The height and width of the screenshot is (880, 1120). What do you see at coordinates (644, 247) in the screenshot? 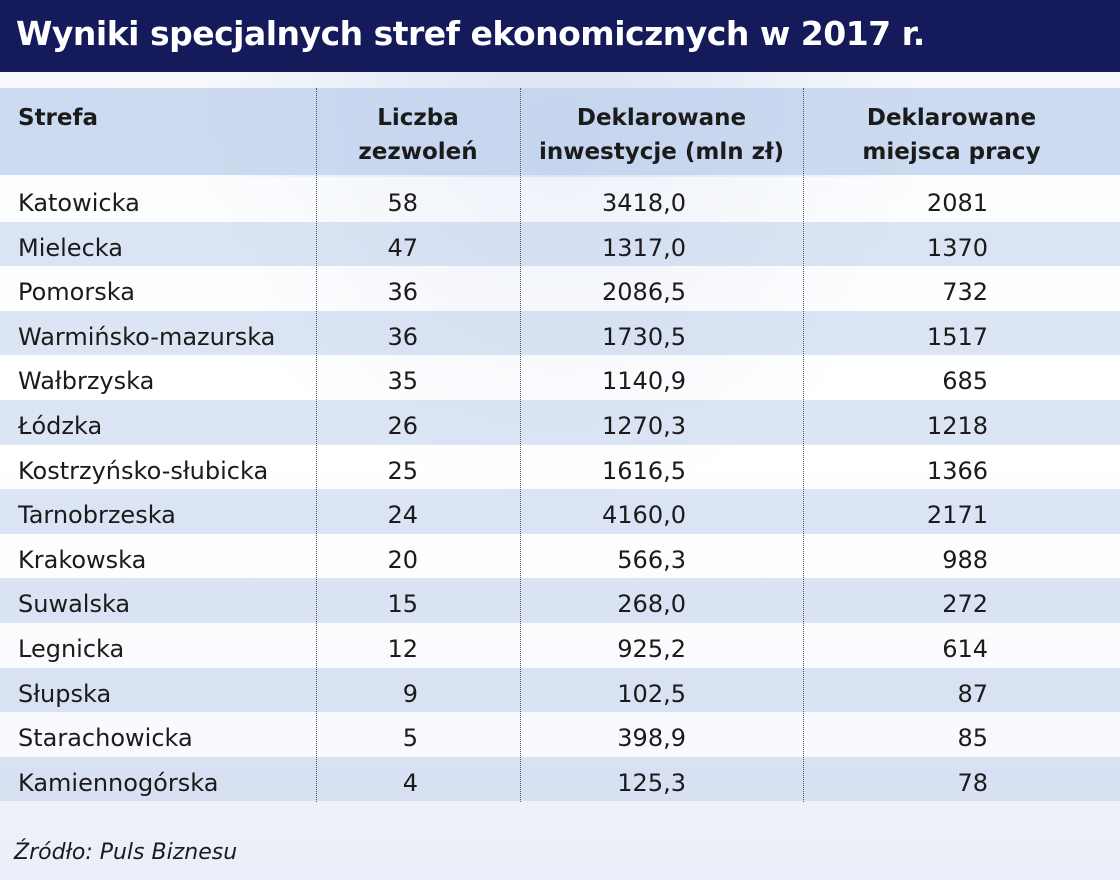
I see `table-cell: 1317,0` at bounding box center [644, 247].